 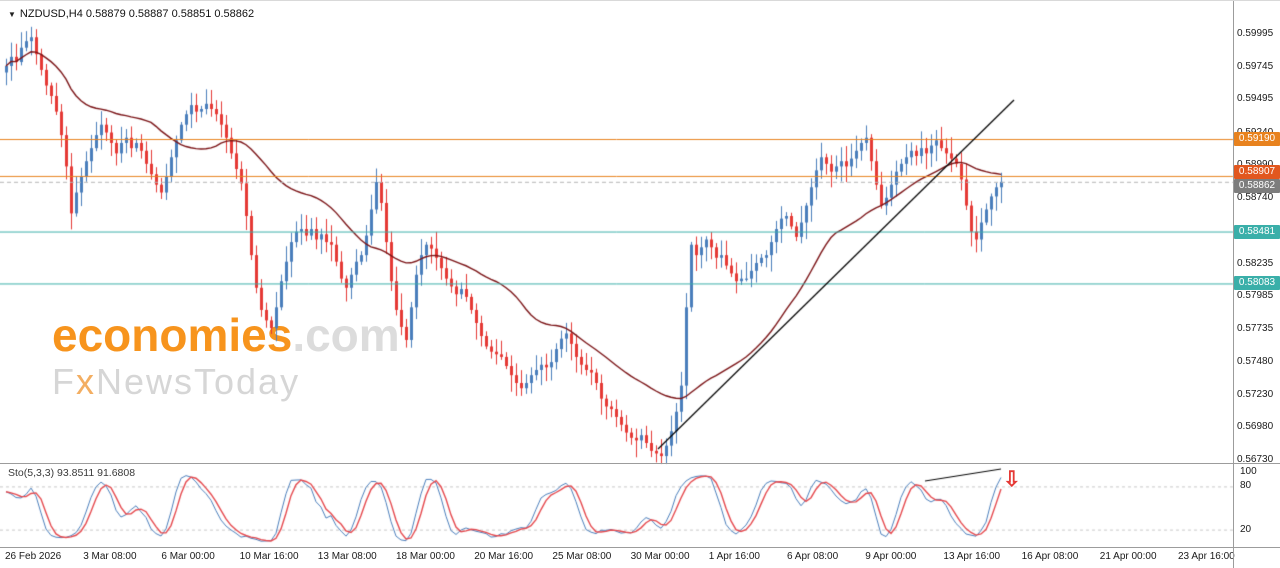 What do you see at coordinates (734, 556) in the screenshot?
I see `time-axis-label: 1 Apr 16:00` at bounding box center [734, 556].